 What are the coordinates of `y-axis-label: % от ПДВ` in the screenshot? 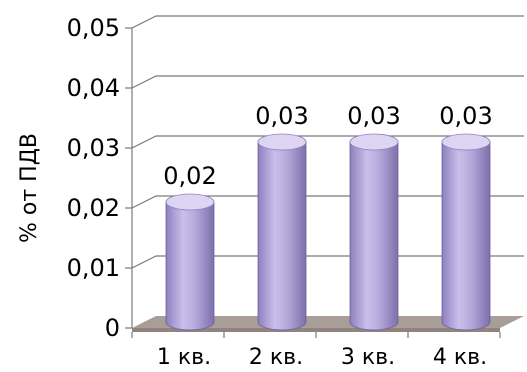 It's located at (29, 188).